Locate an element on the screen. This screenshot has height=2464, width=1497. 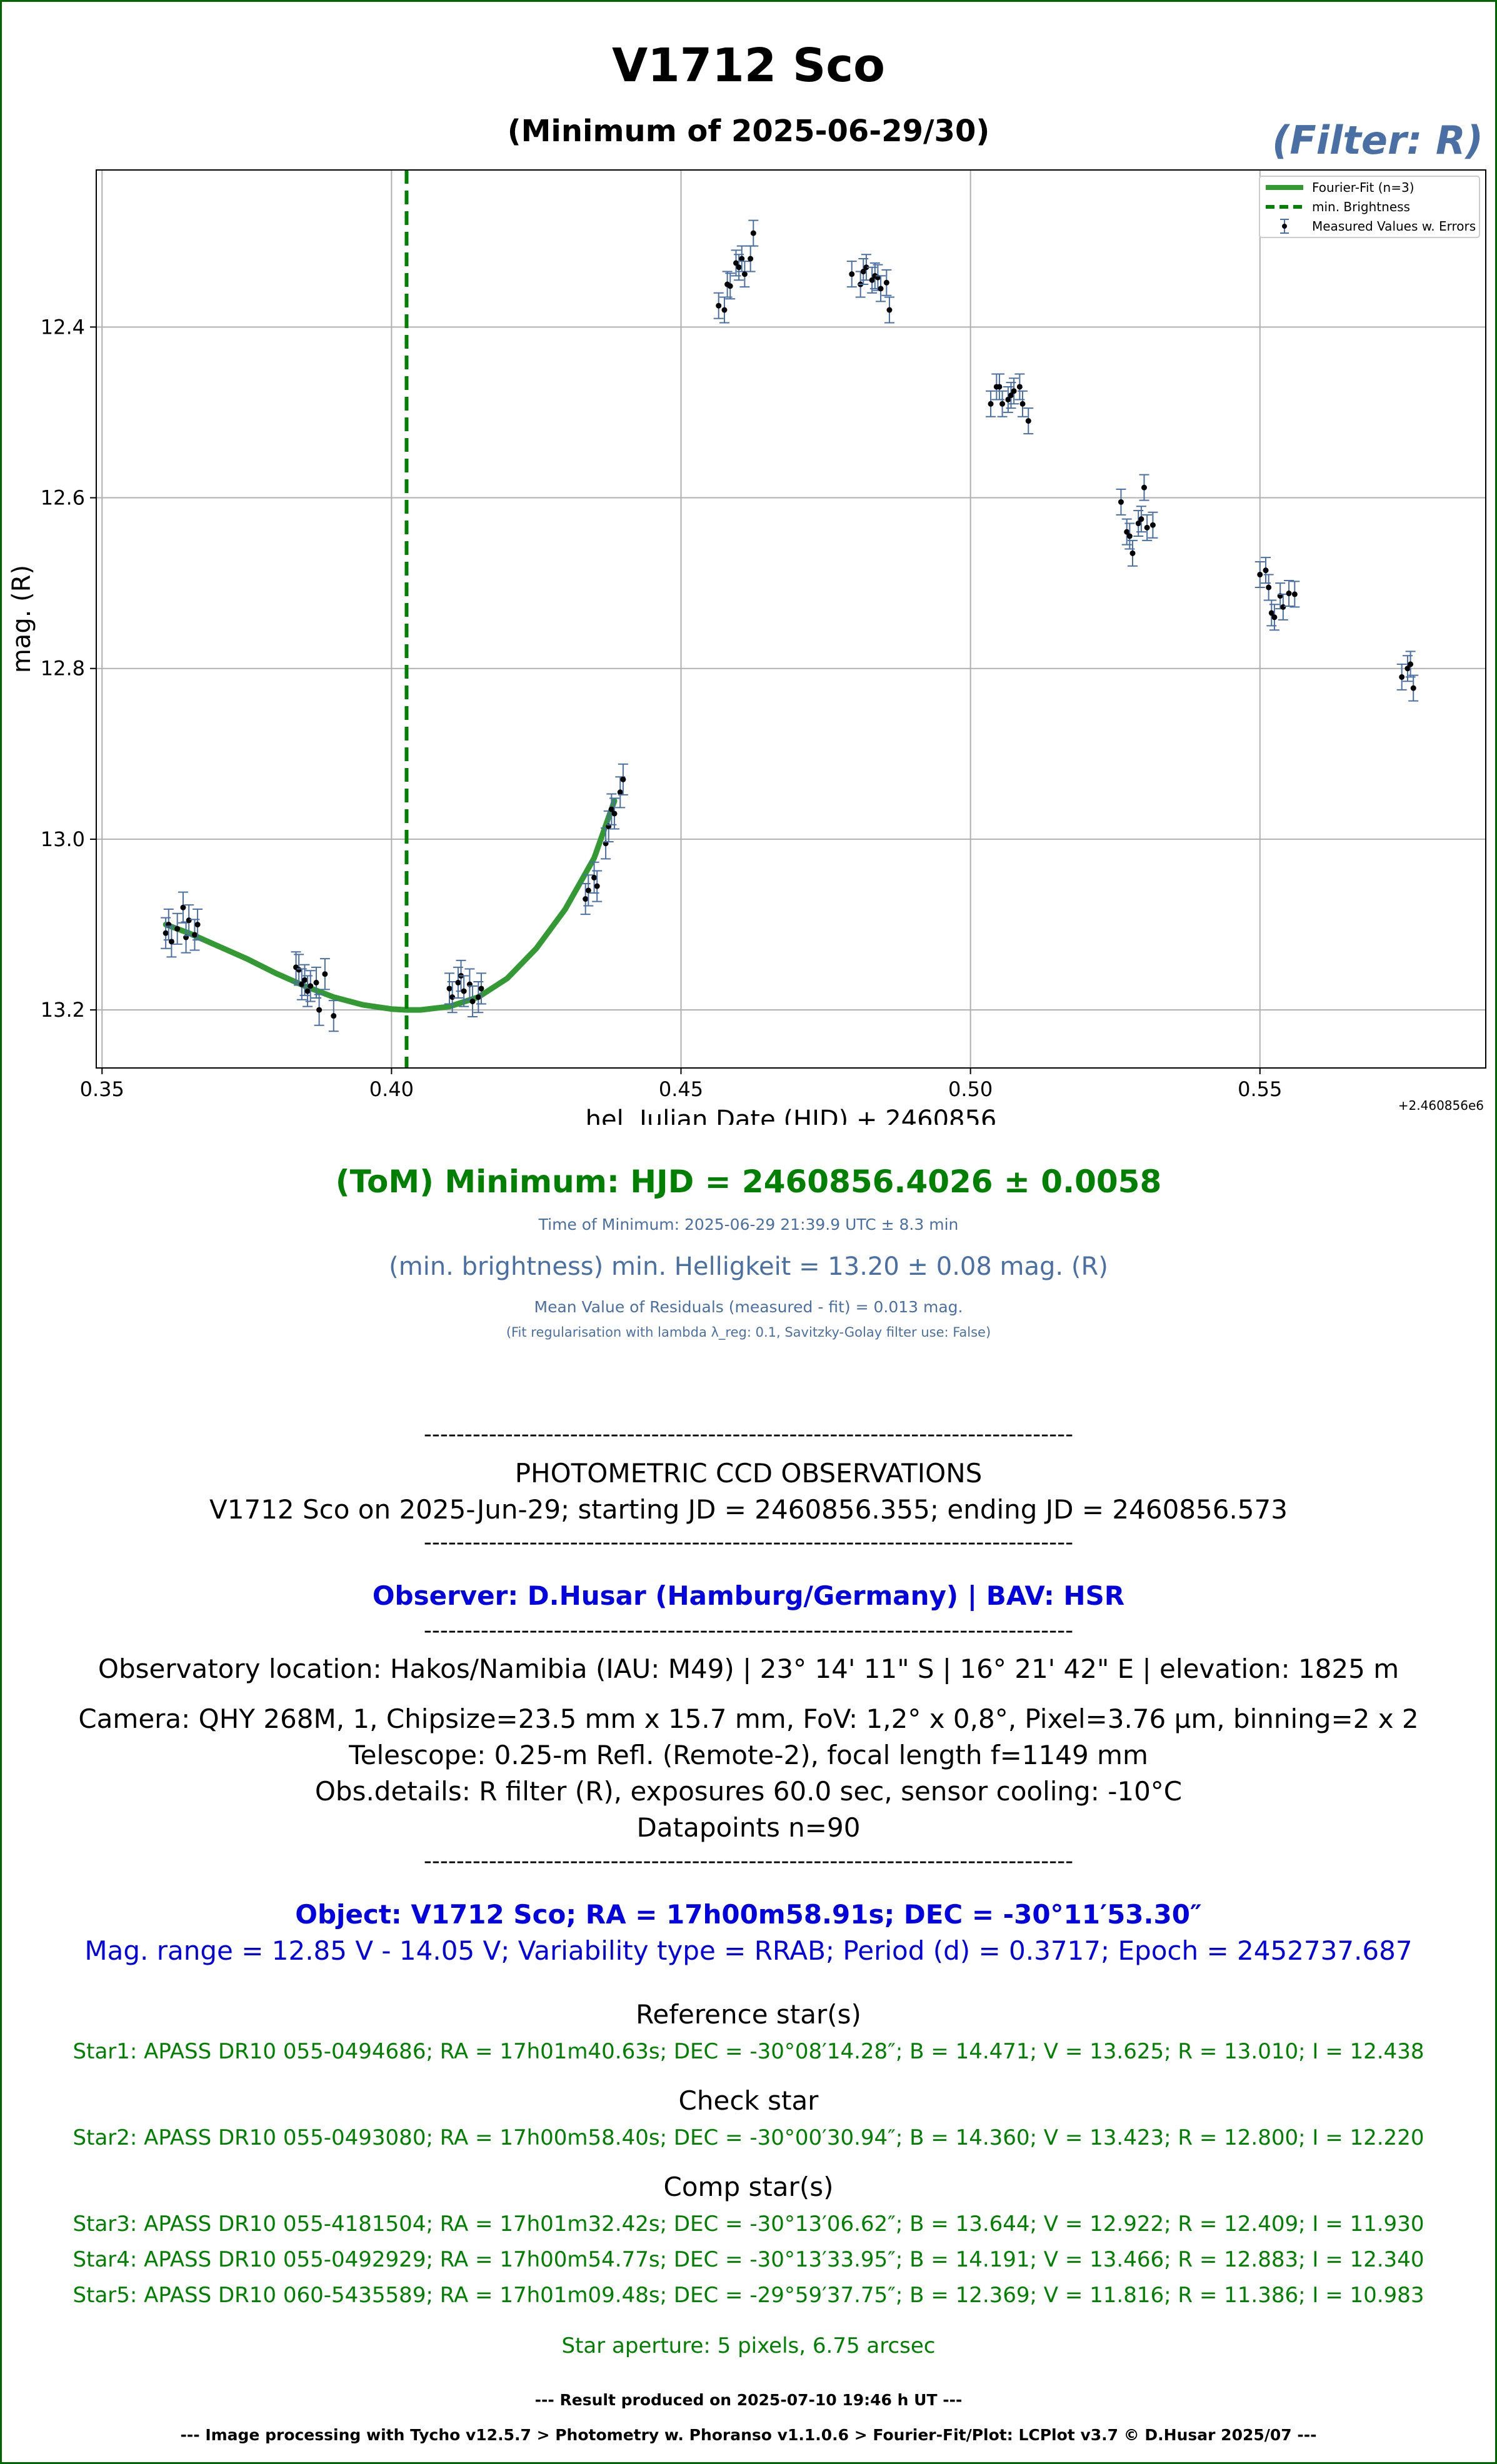
y-tick-label: 13.2 is located at coordinates (63, 1010).